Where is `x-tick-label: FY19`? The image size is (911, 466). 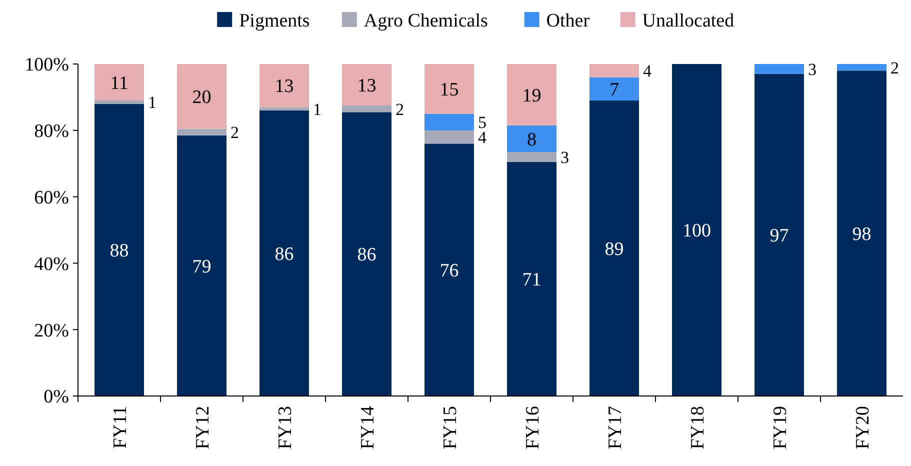
x-tick-label: FY19 is located at coordinates (780, 428).